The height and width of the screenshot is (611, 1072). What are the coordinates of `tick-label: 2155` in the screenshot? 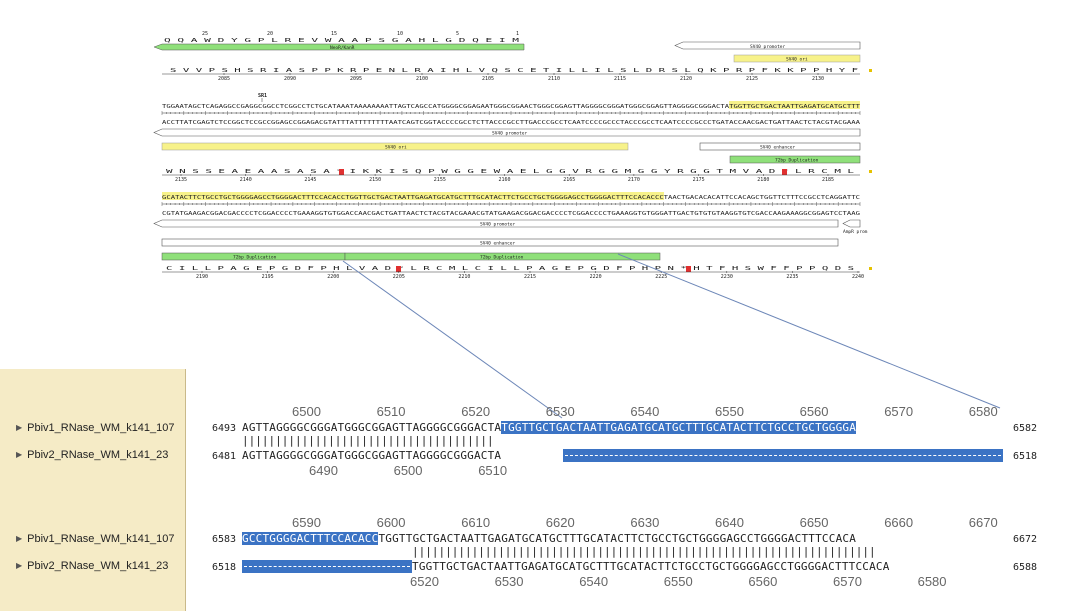 It's located at (440, 180).